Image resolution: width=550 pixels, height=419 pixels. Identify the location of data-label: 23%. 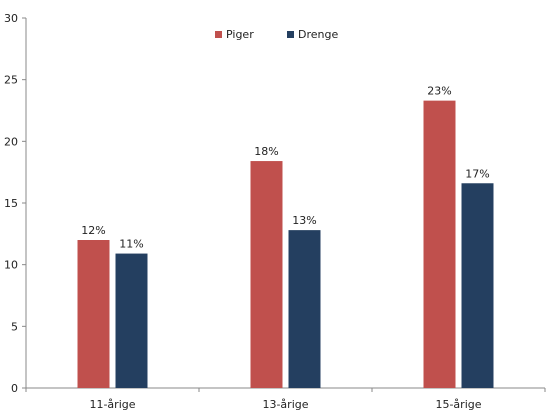
(439, 91).